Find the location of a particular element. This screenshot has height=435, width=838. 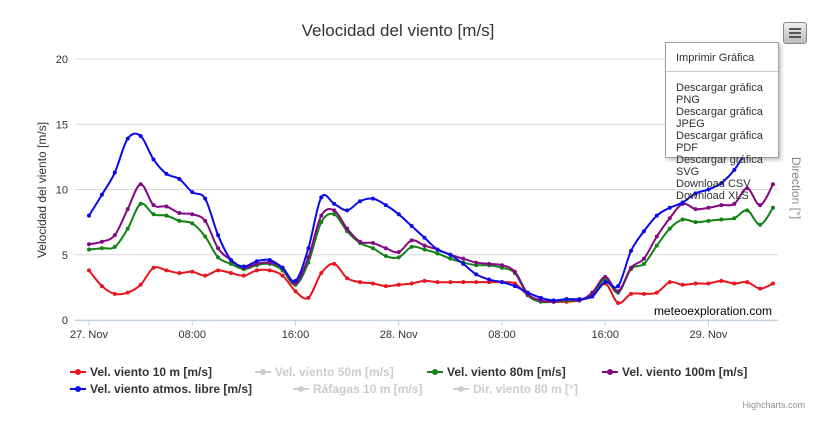

menu-item: Download XLS is located at coordinates (712, 196).